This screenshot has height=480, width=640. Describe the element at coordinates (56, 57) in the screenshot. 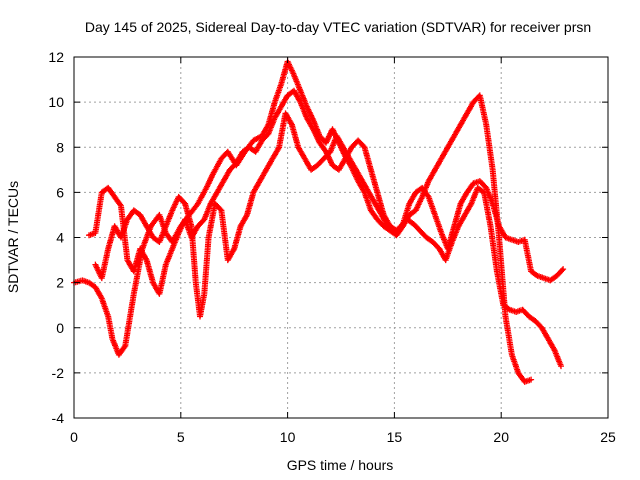

I see `y-tick-label: 12` at that location.